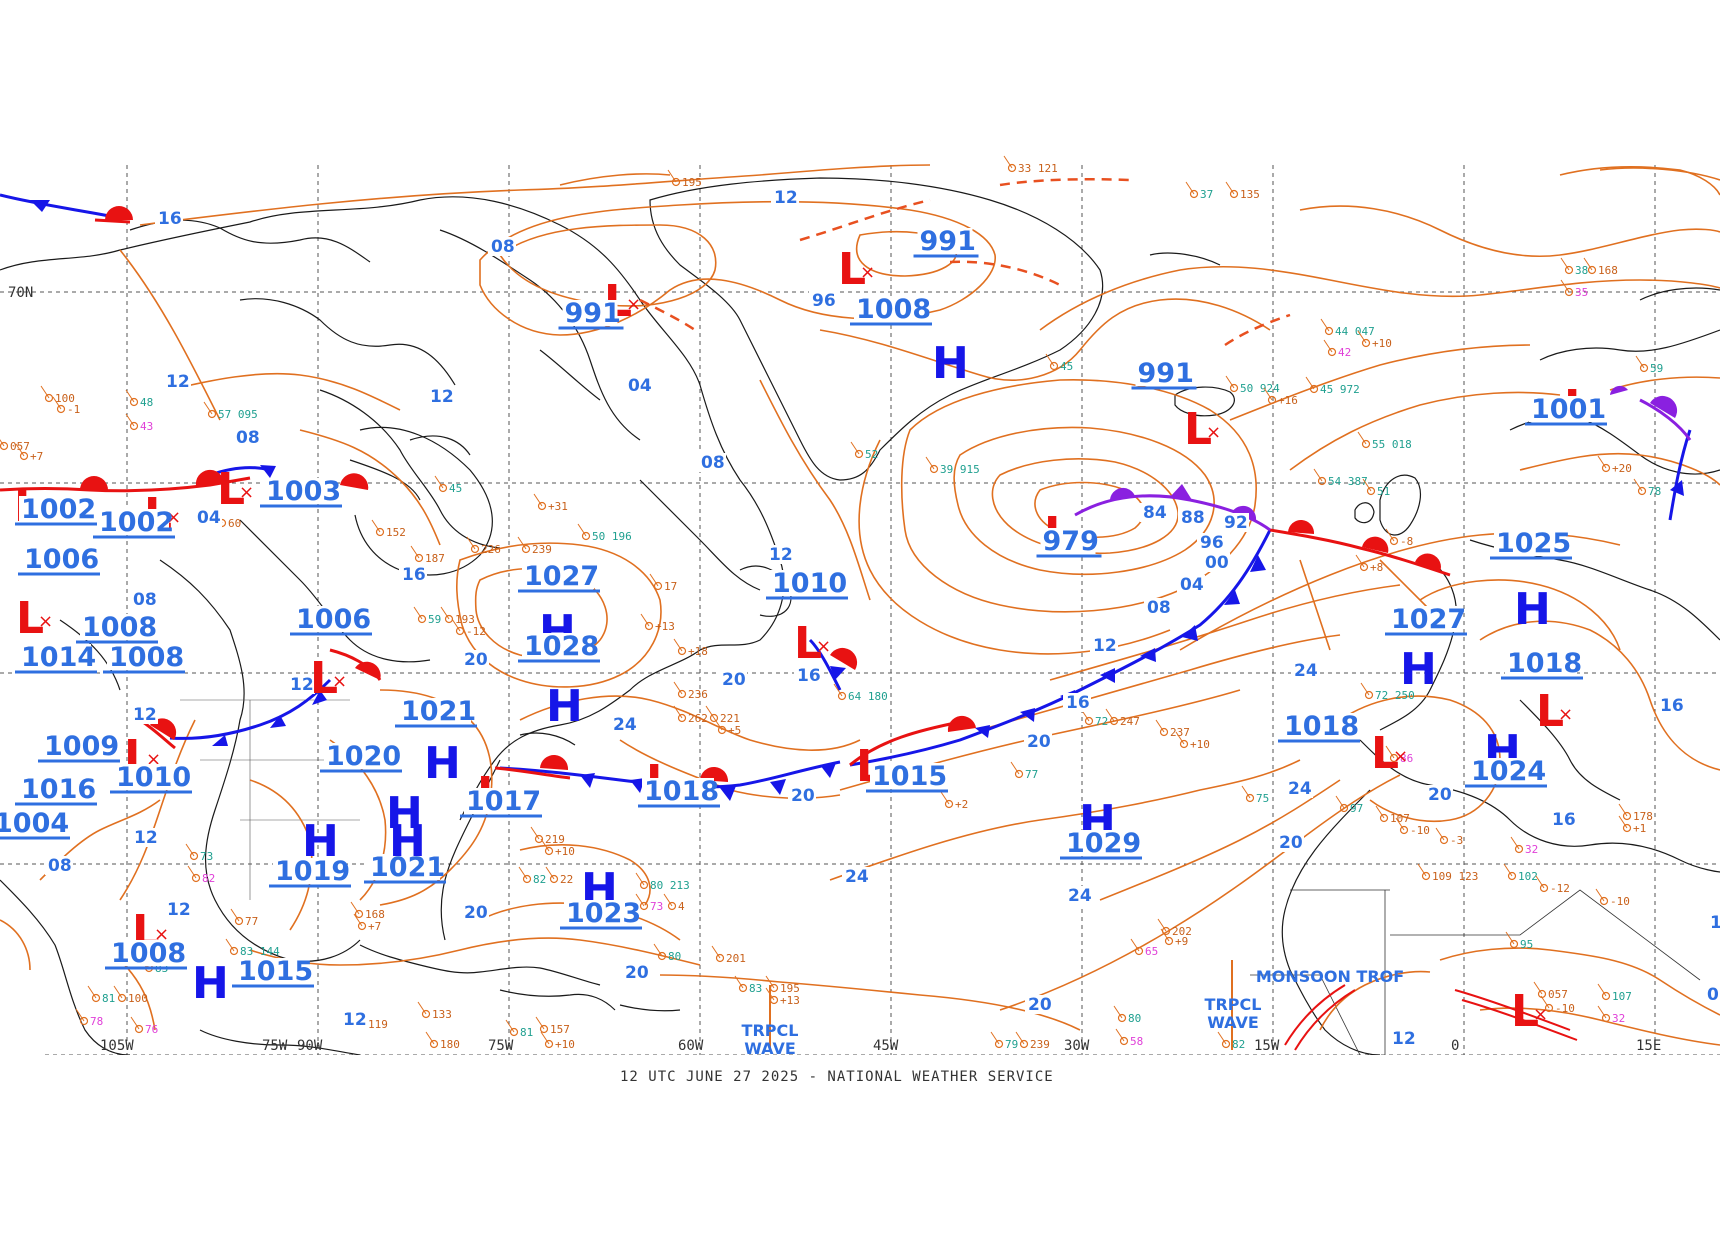 The image size is (1720, 1260). I want to click on isobar-label: 88, so click(1193, 518).